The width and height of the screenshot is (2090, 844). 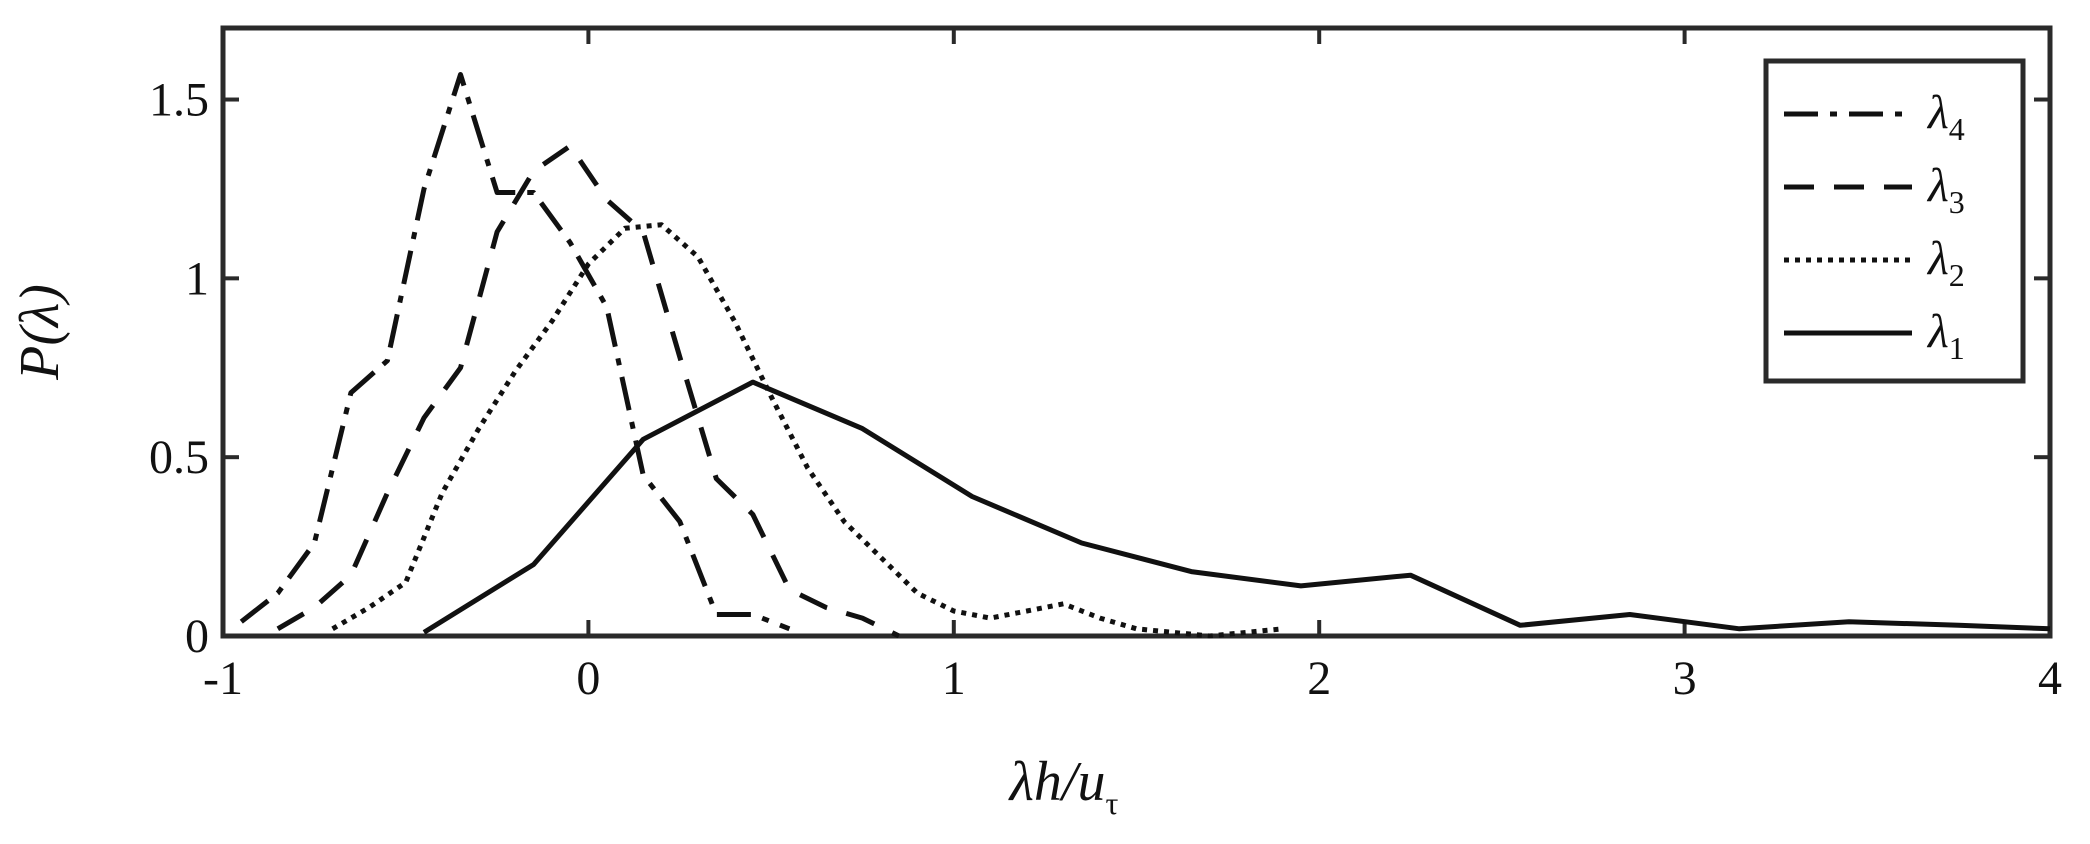 I want to click on legend-label: λ2, so click(x=1945, y=262).